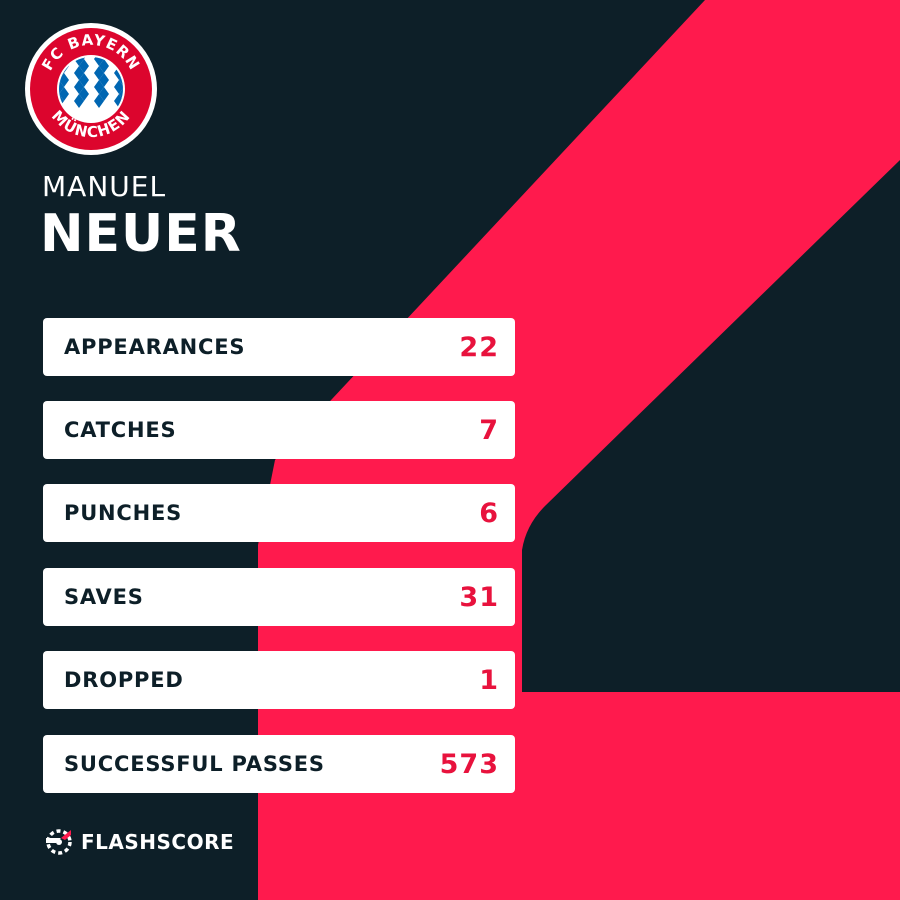  What do you see at coordinates (59, 842) in the screenshot?
I see `flashscore-logo-icon` at bounding box center [59, 842].